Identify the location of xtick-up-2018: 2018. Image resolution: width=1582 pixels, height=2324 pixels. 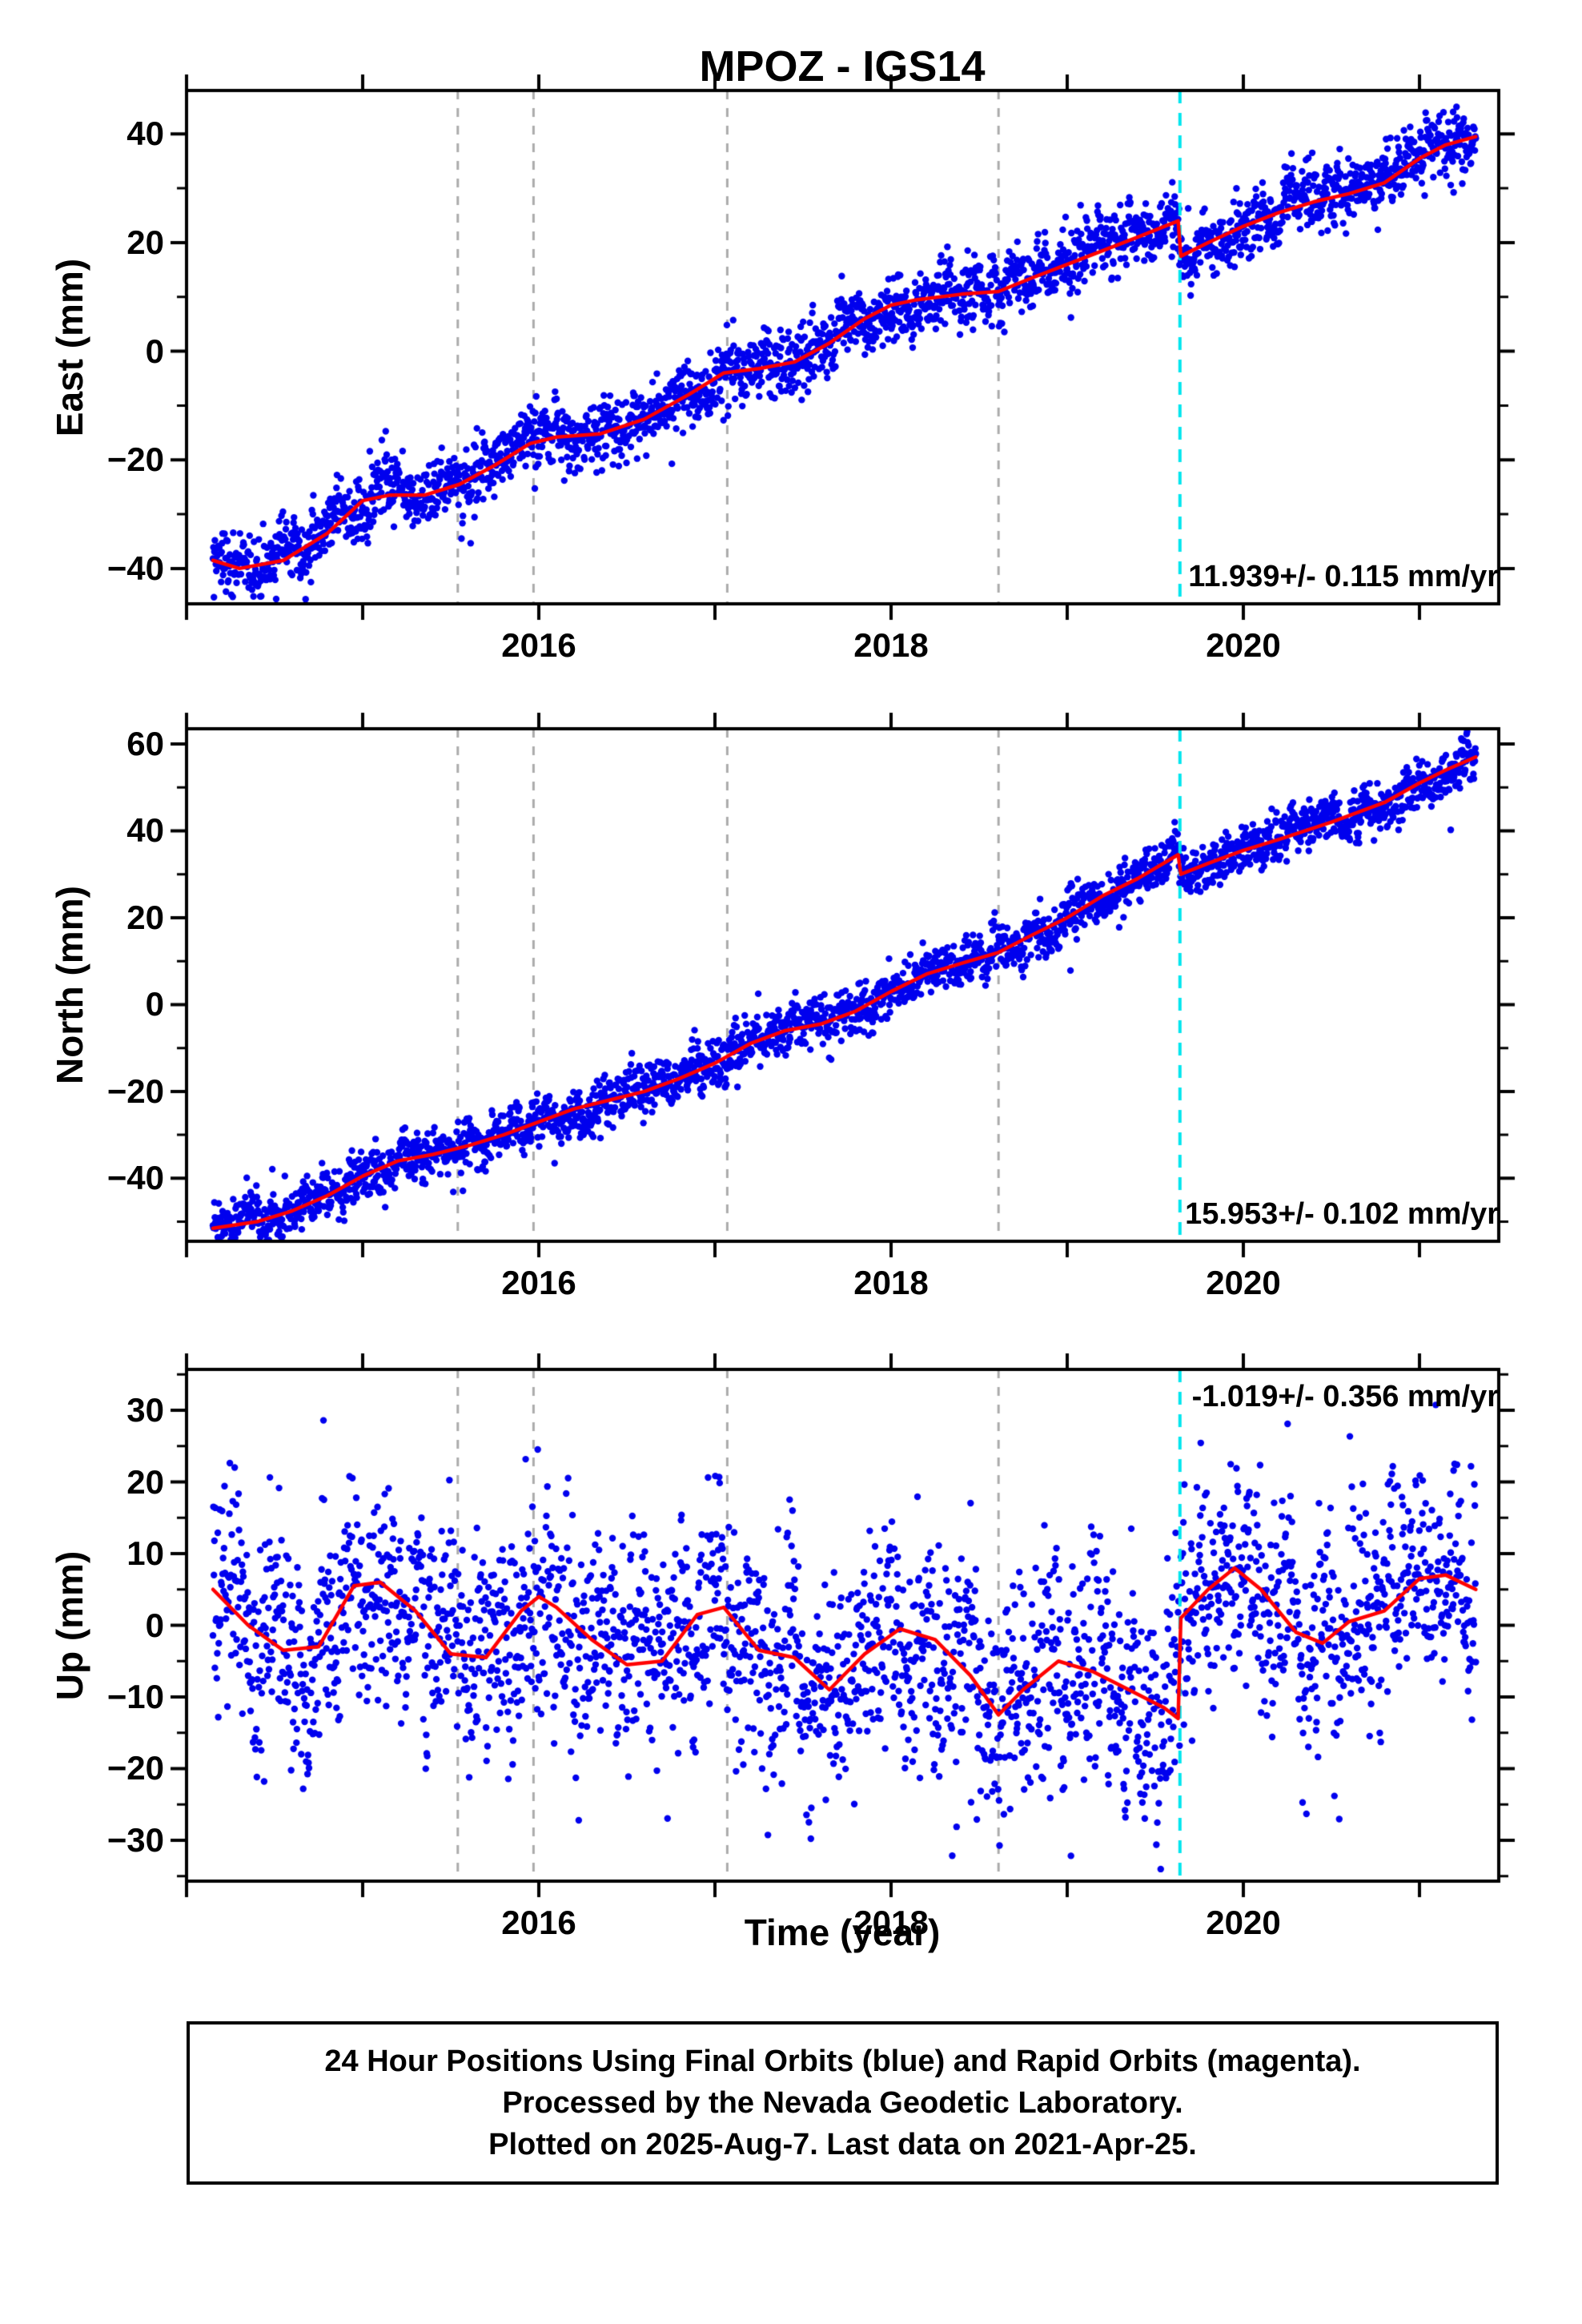
(891, 1923).